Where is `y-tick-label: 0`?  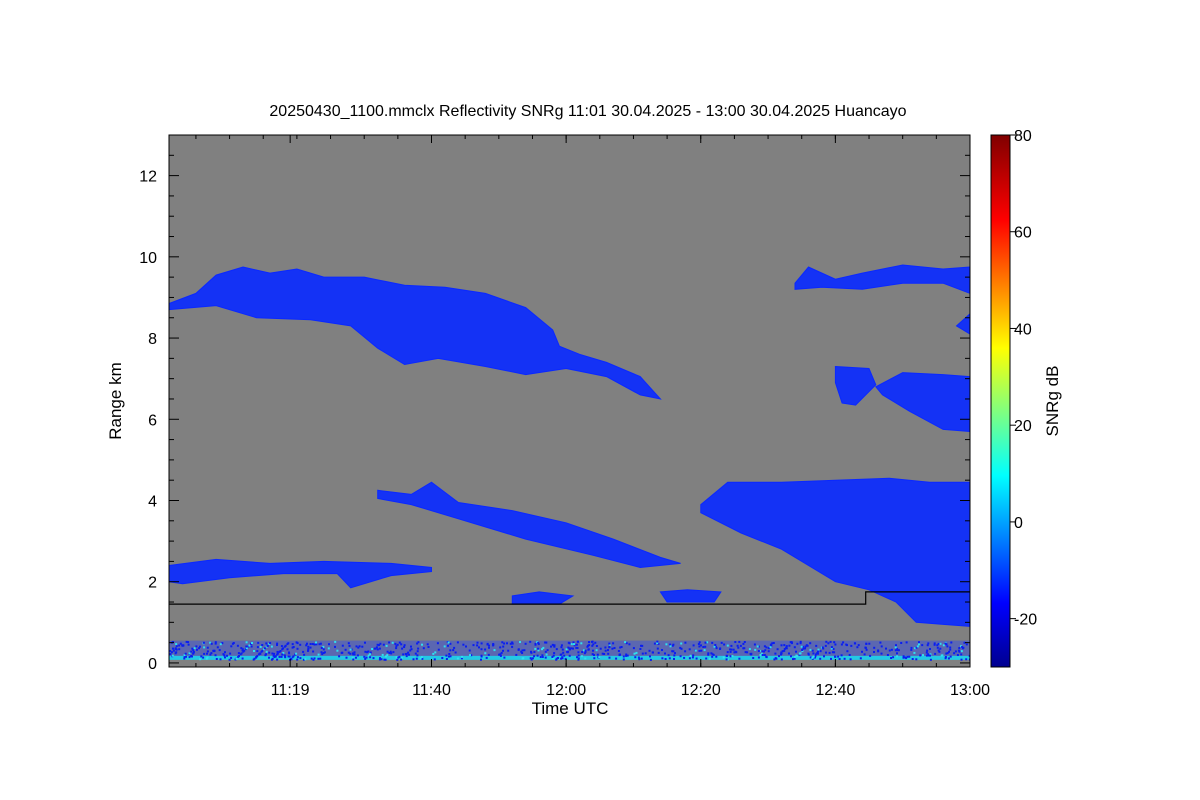
y-tick-label: 0 is located at coordinates (152, 664).